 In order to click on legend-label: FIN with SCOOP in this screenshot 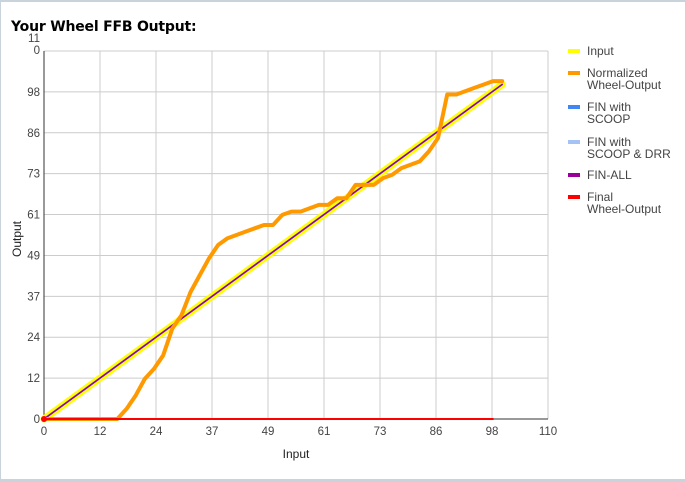, I will do `click(609, 113)`.